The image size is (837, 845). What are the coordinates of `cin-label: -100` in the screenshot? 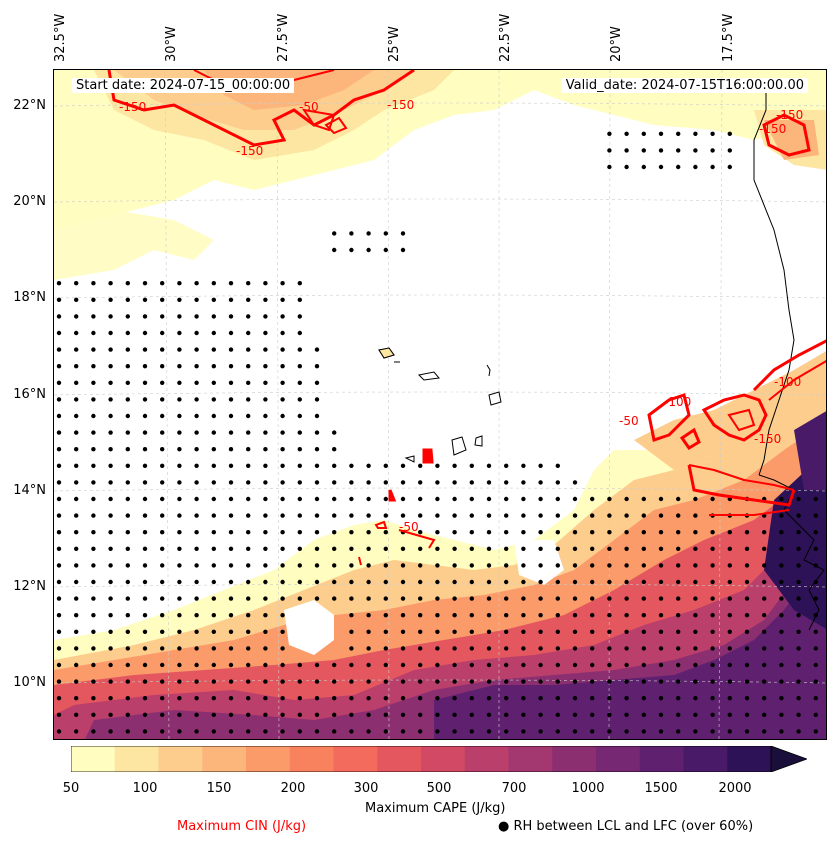 It's located at (678, 402).